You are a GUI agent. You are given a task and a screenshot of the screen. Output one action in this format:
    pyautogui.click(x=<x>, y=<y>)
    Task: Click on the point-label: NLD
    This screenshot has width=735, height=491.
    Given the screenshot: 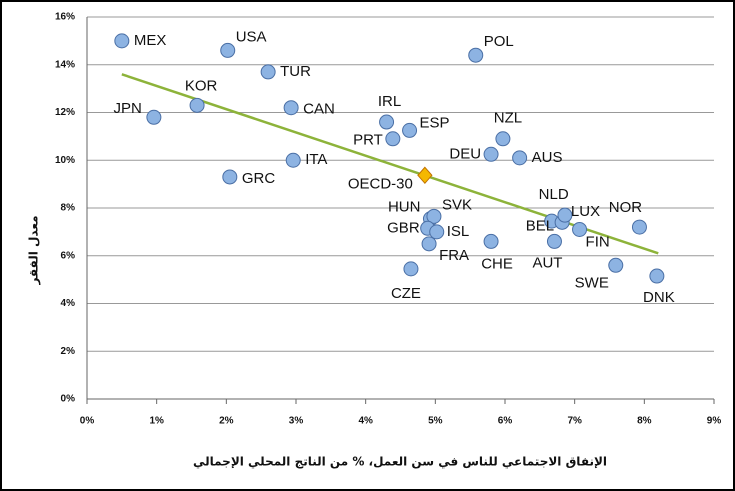 What is the action you would take?
    pyautogui.click(x=554, y=194)
    